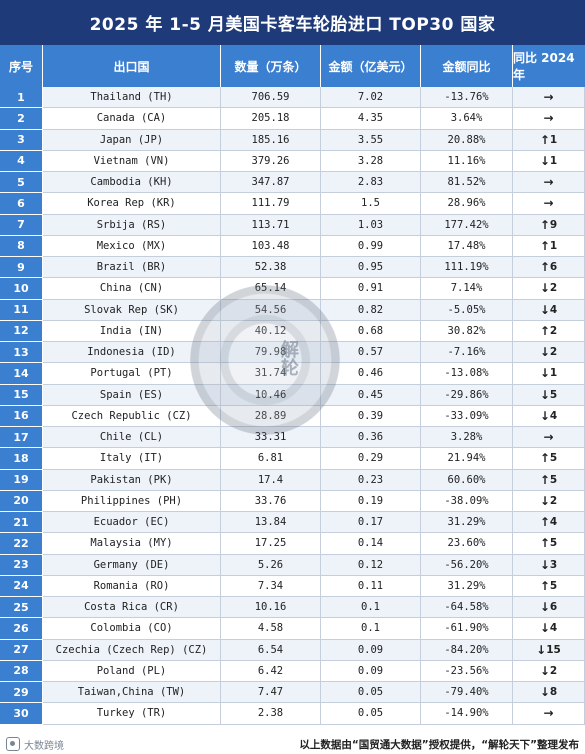  I want to click on table-row: 12 India (IN) 40.12 0.68 30.82% ↑ 2, so click(292, 331).